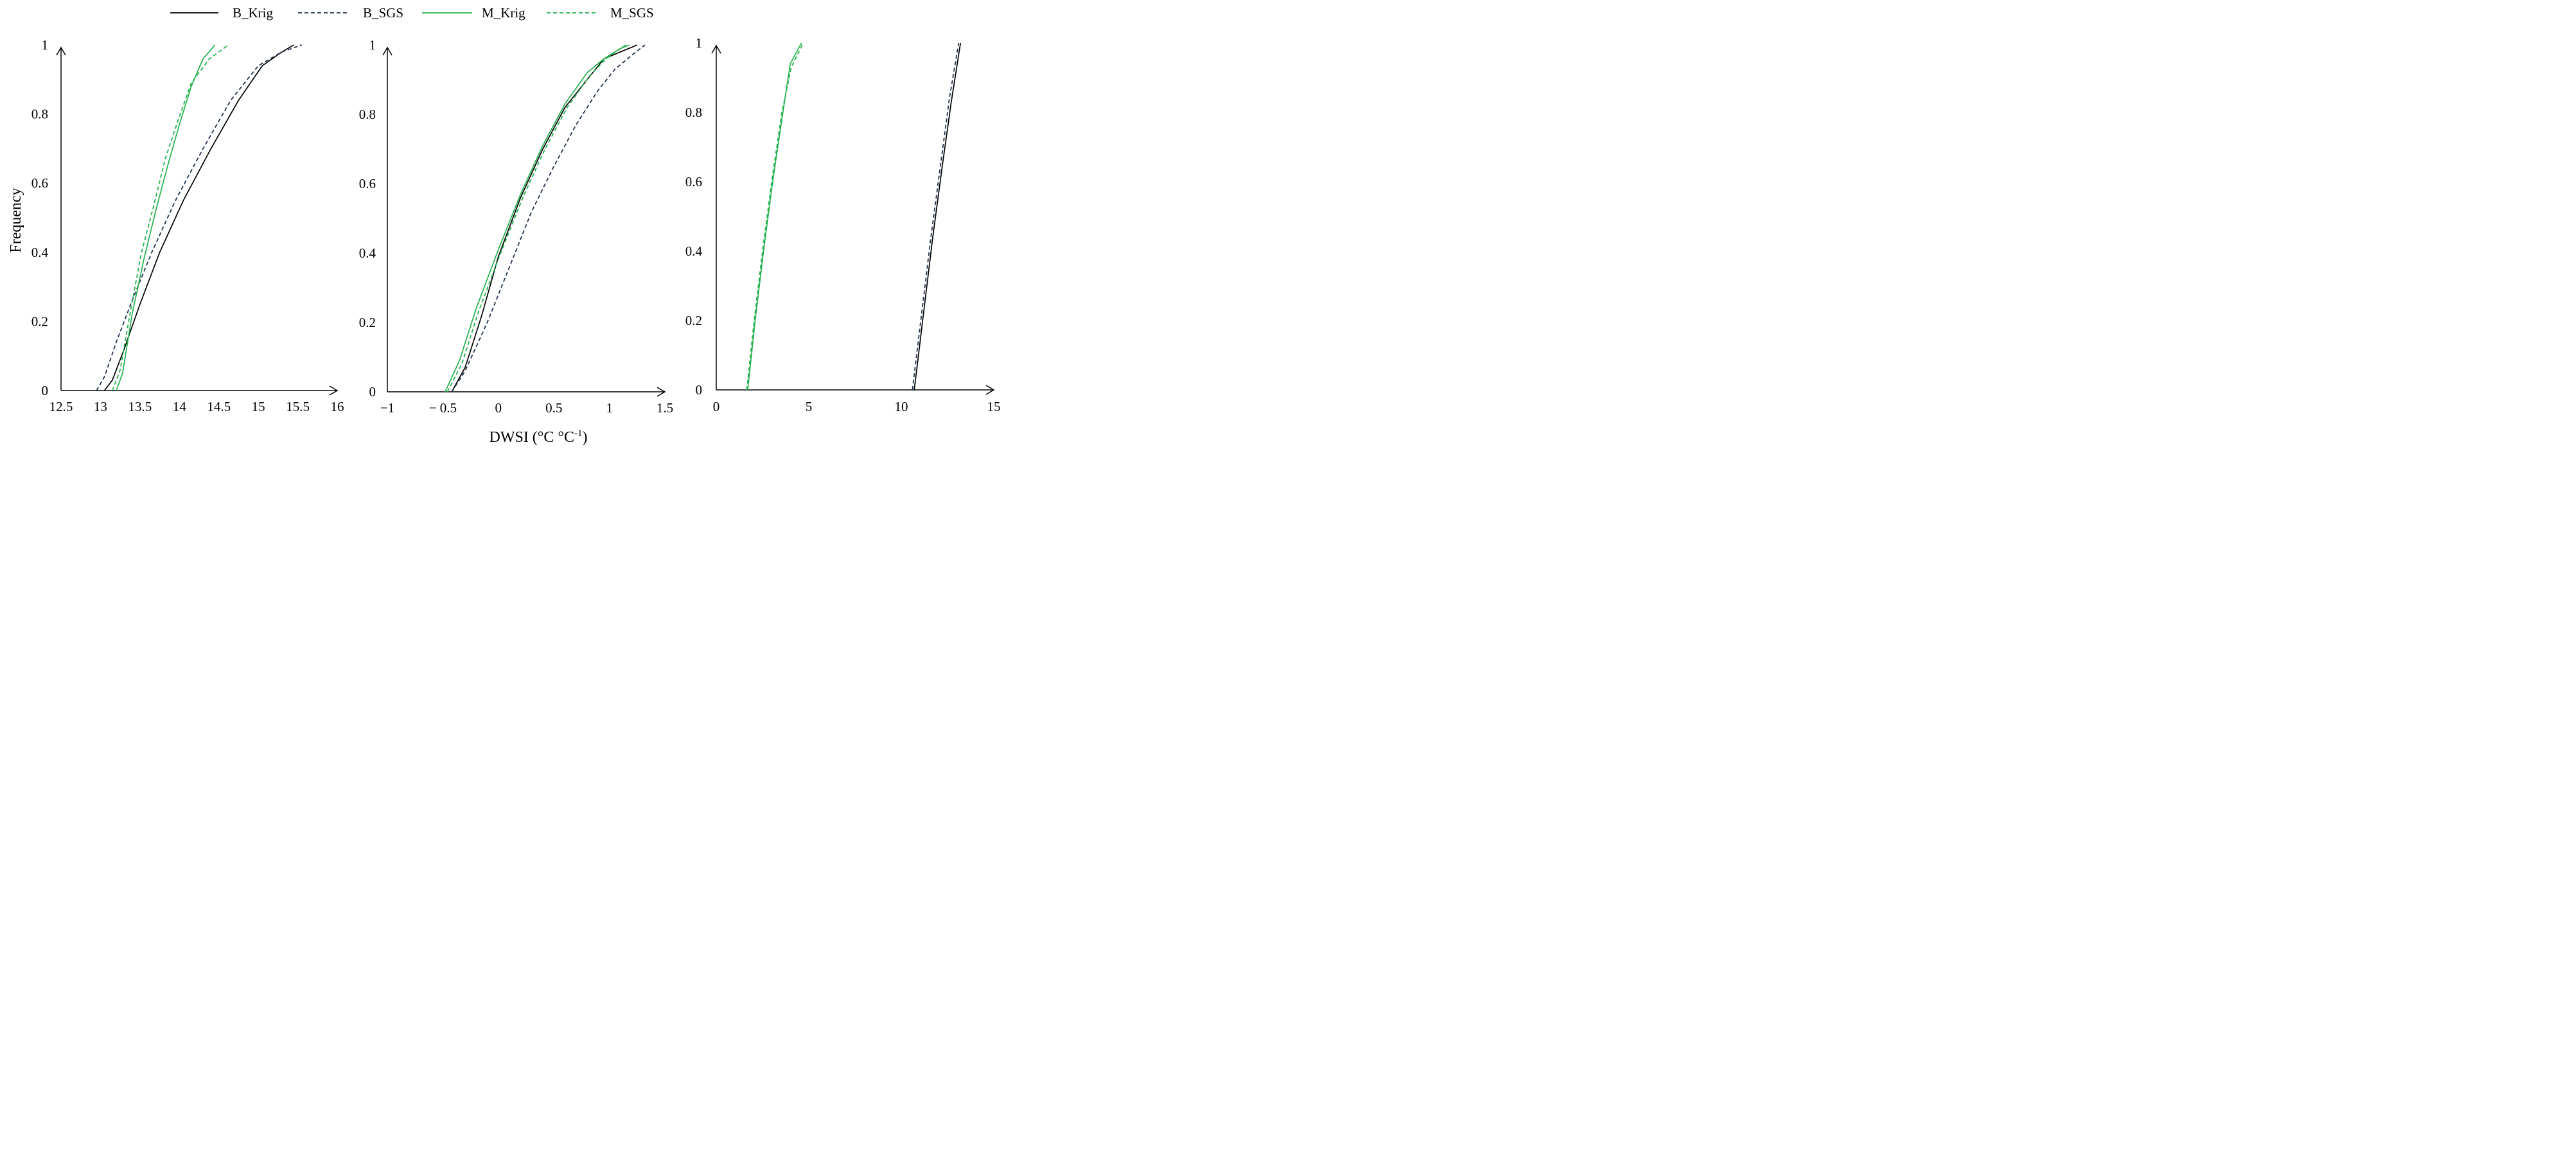 The image size is (2576, 1153). Describe the element at coordinates (810, 406) in the screenshot. I see `x-tick-label: 5` at that location.